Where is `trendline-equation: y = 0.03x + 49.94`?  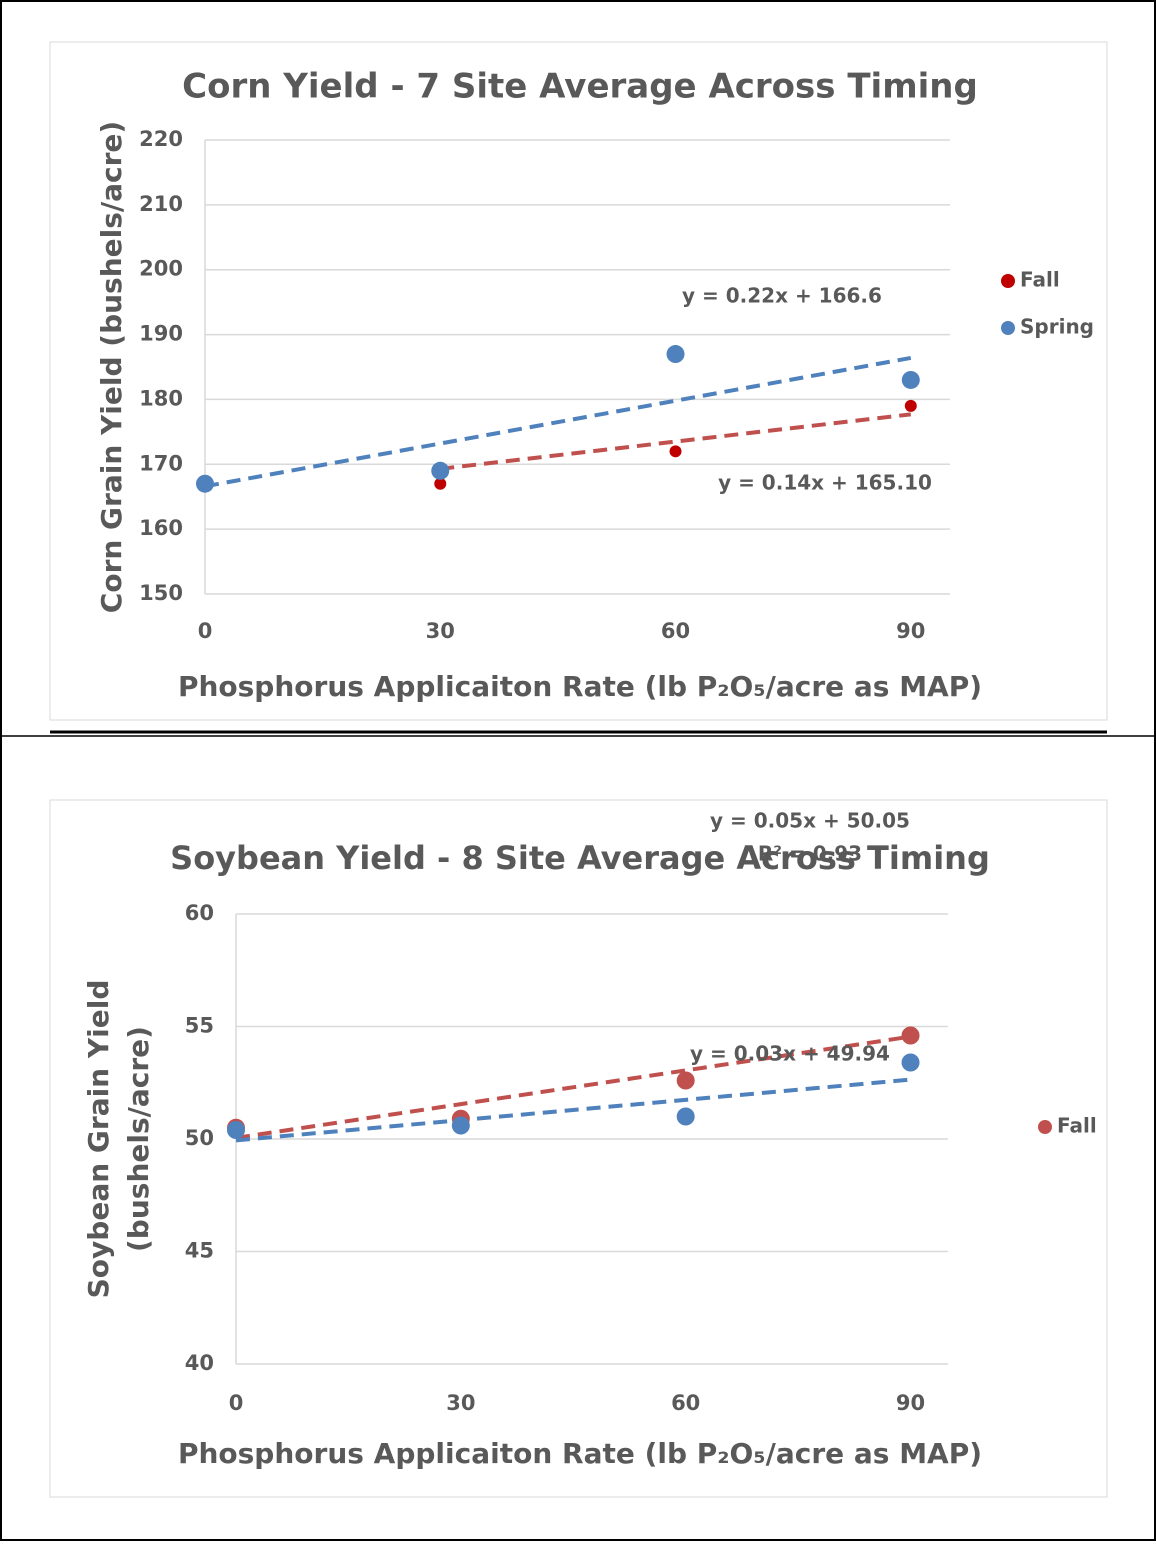 trendline-equation: y = 0.03x + 49.94 is located at coordinates (790, 1054).